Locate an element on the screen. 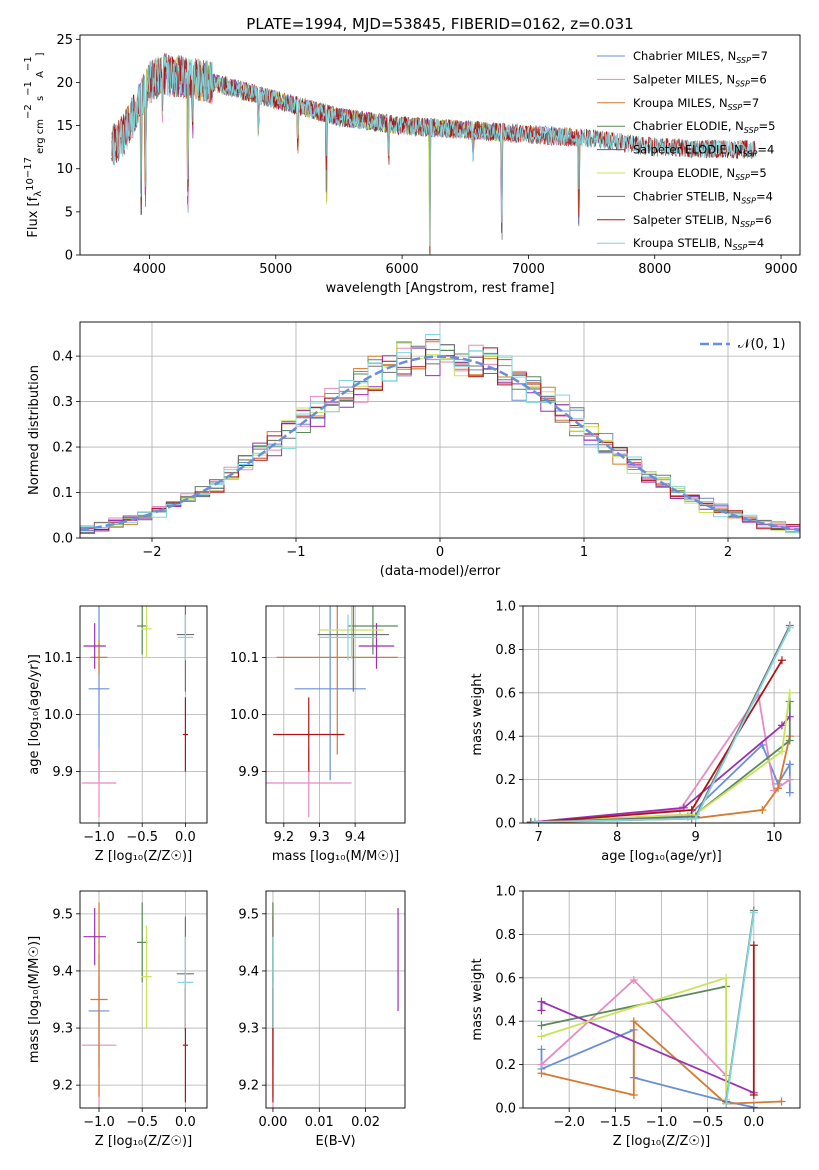 This screenshot has width=819, height=1170. mass-vs-Z-ytick-label: 9.5 is located at coordinates (62, 914).